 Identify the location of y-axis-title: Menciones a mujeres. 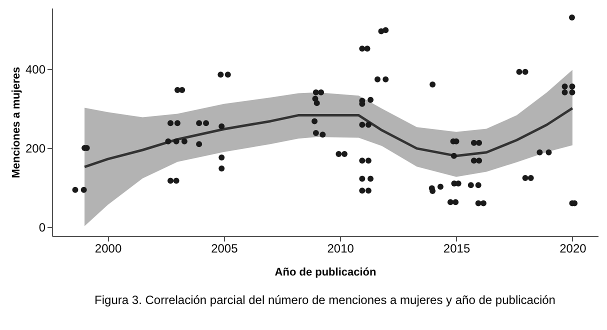
(16, 122).